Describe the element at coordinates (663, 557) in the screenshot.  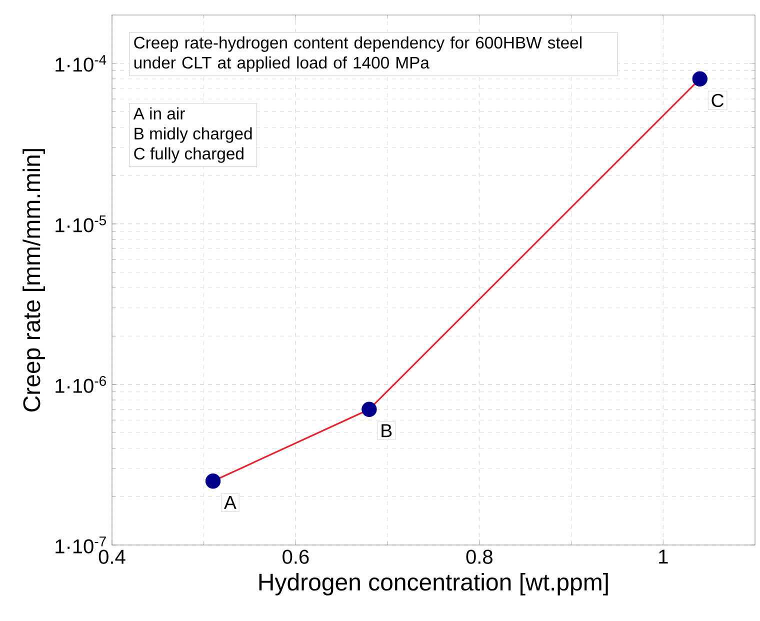
I see `x-tick-label: 1` at that location.